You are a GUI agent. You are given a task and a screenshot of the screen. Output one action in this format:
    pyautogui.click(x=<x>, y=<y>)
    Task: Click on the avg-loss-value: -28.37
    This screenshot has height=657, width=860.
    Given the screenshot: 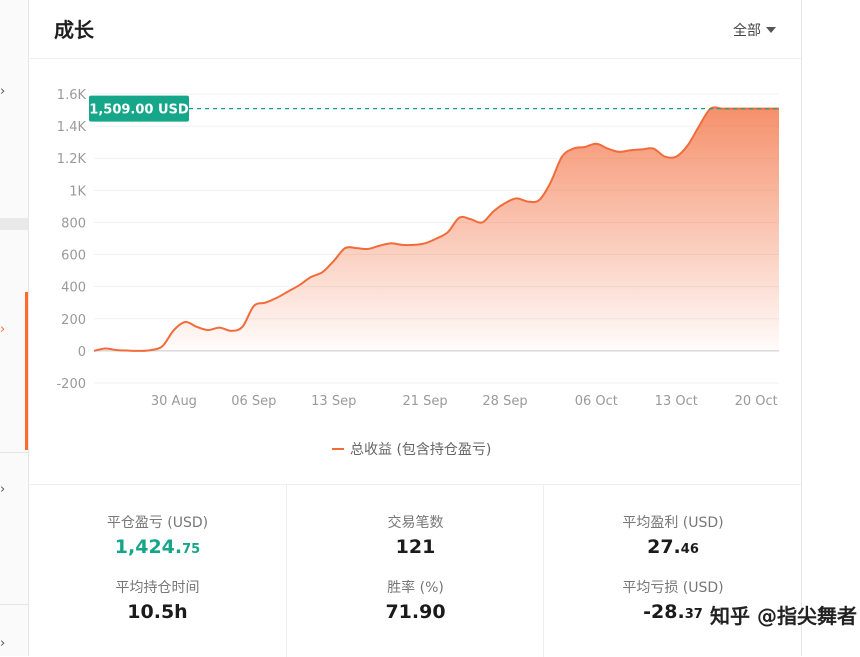 What is the action you would take?
    pyautogui.click(x=673, y=612)
    